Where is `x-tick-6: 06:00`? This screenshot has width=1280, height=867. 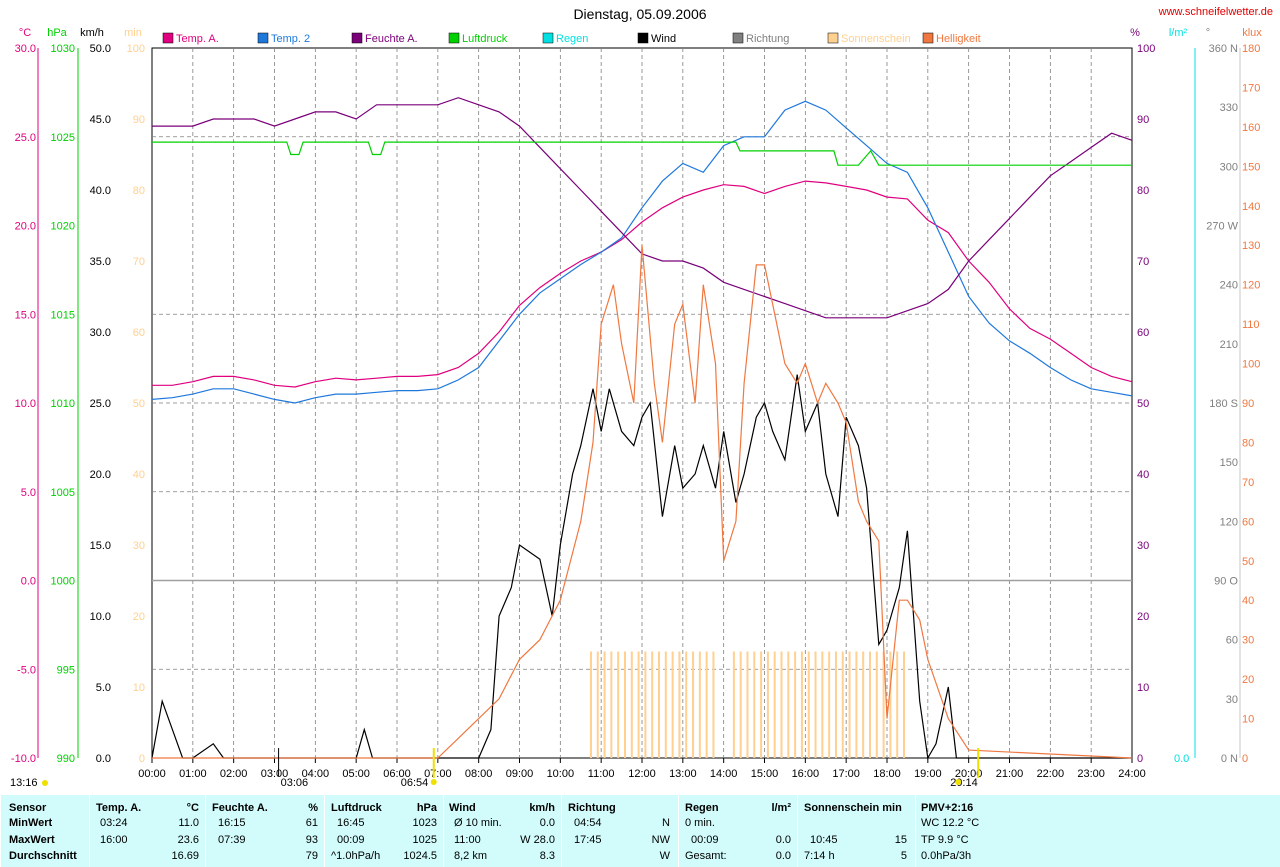
x-tick-6: 06:00 is located at coordinates (397, 774).